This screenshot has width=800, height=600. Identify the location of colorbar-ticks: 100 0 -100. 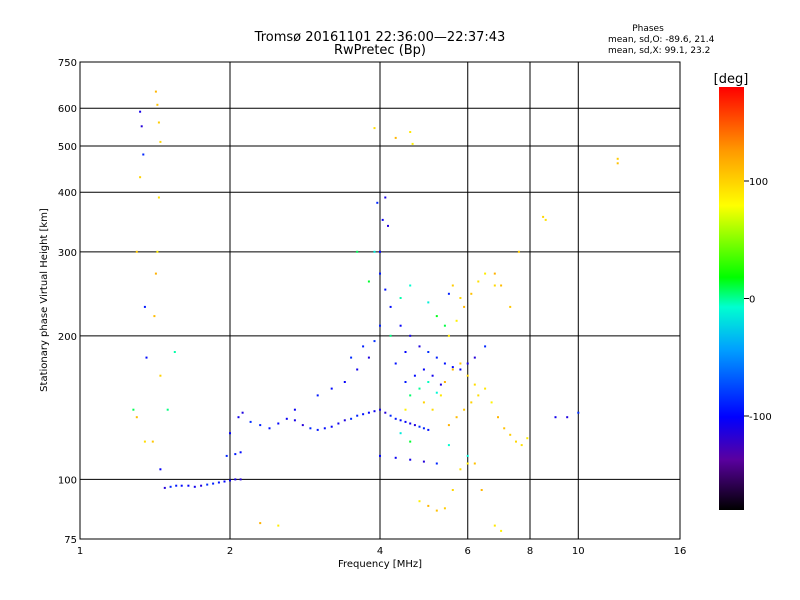
(758, 300).